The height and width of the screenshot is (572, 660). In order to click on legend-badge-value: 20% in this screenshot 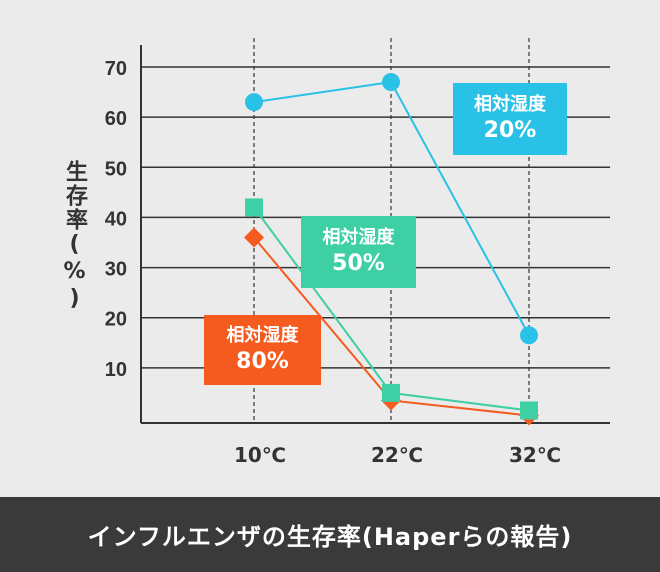, I will do `click(510, 130)`.